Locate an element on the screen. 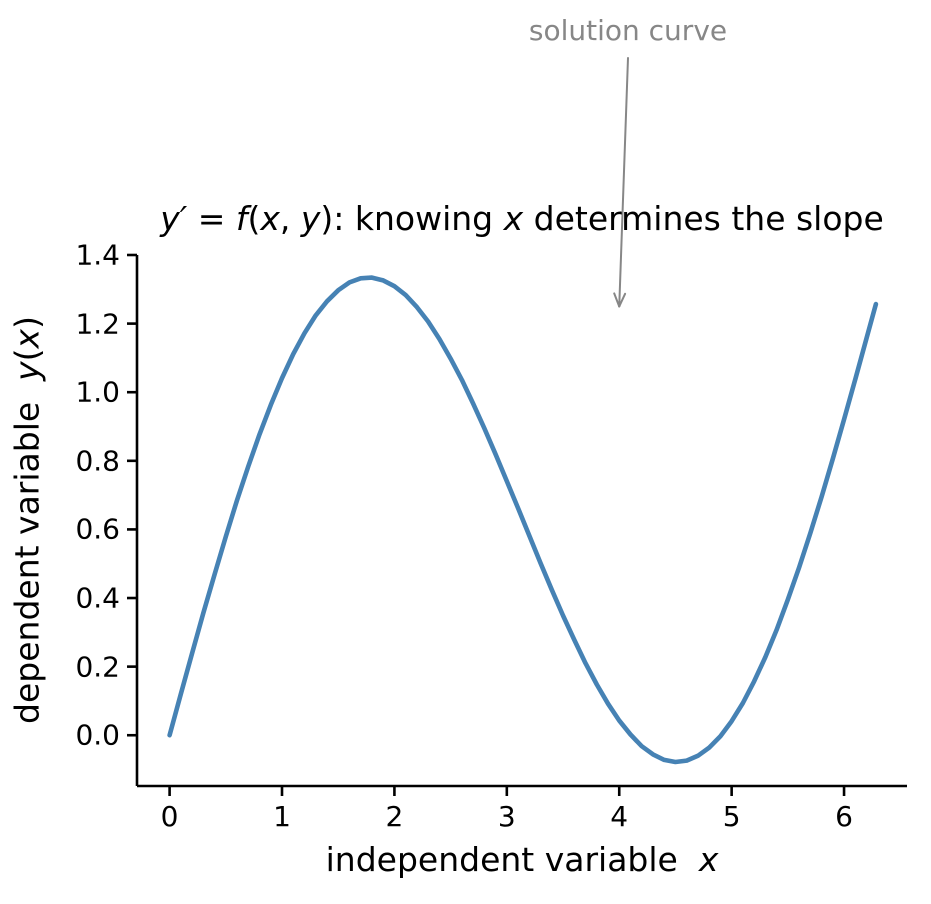  y-tick-label: 0.8 is located at coordinates (97, 461).